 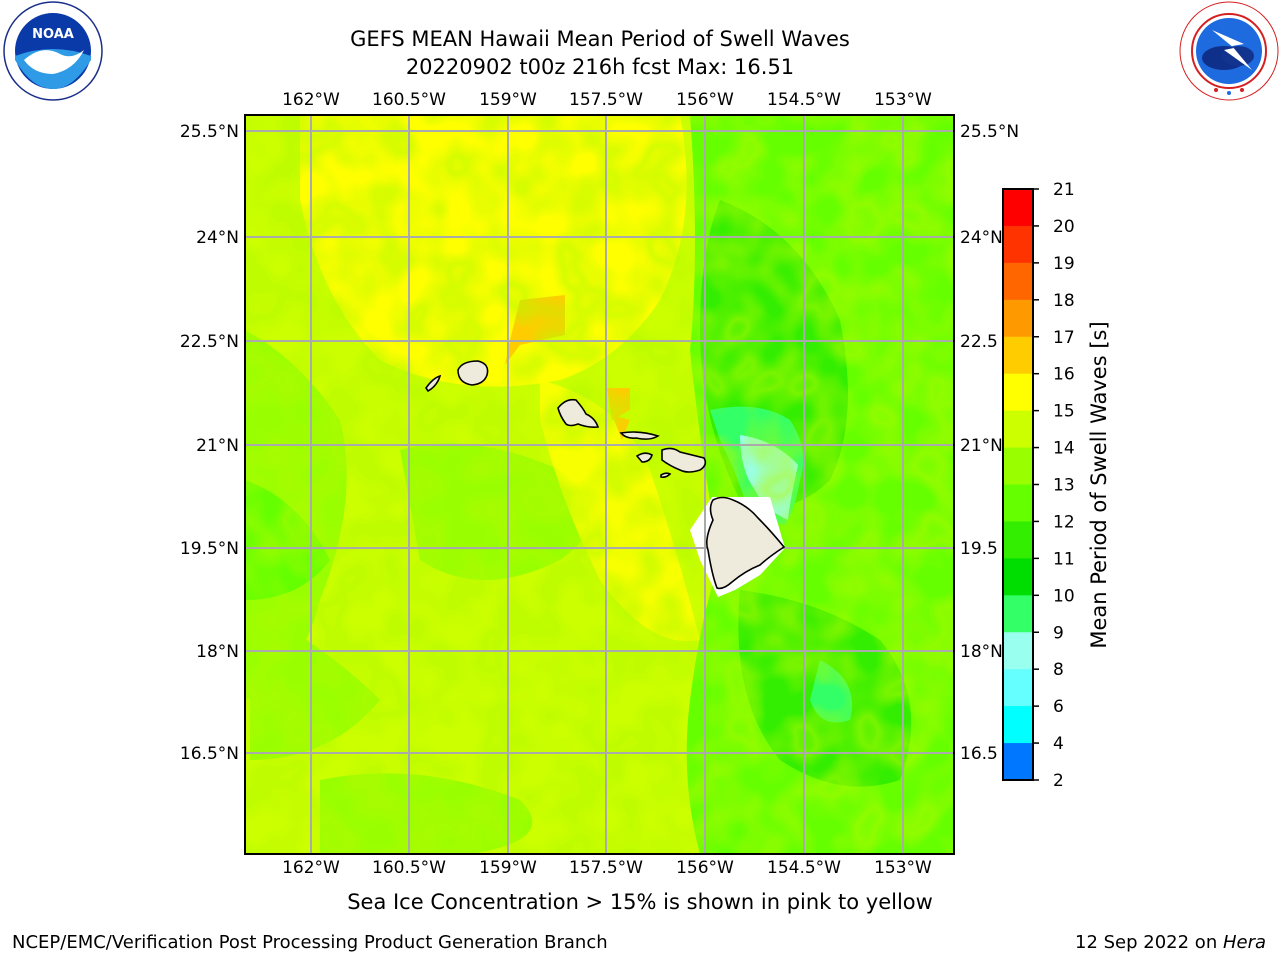 What do you see at coordinates (979, 549) in the screenshot?
I see `latitude-label: 19.5` at bounding box center [979, 549].